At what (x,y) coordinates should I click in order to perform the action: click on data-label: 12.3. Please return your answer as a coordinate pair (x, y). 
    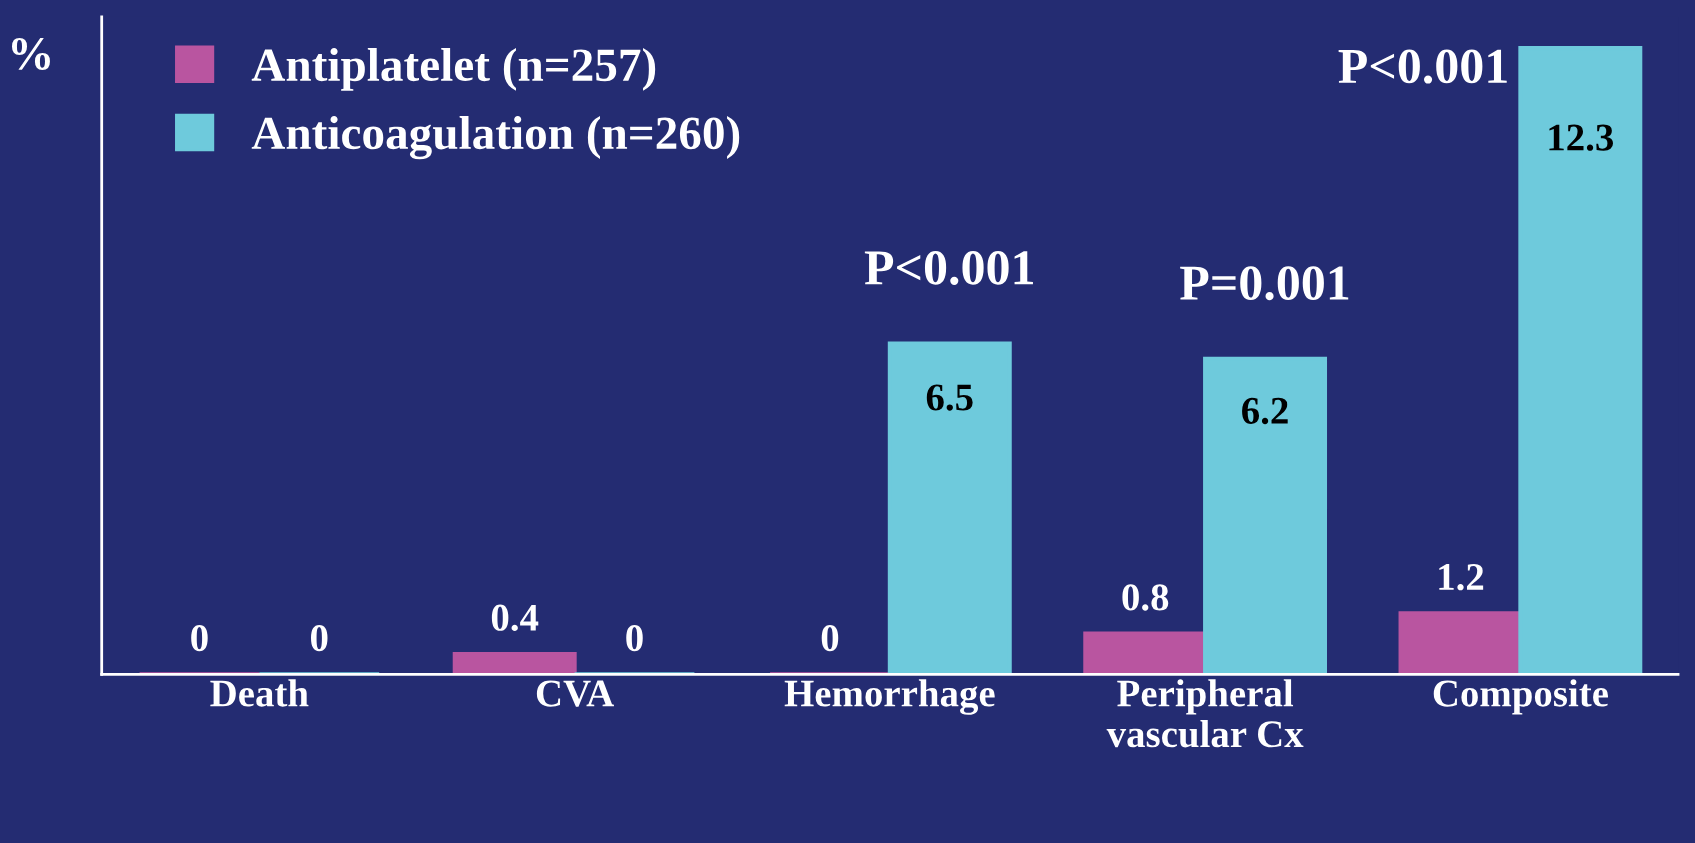
    Looking at the image, I should click on (1581, 137).